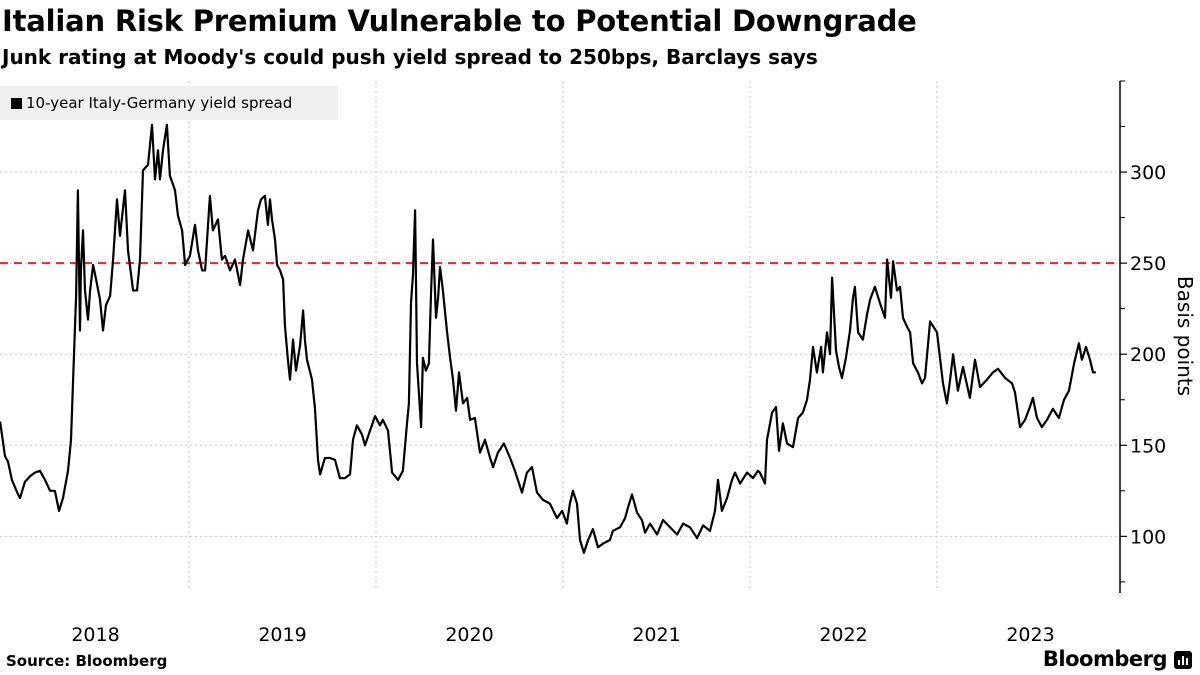 The image size is (1200, 675). I want to click on x-axis: 2018 2019 2020 2021 2022 2023, so click(562, 635).